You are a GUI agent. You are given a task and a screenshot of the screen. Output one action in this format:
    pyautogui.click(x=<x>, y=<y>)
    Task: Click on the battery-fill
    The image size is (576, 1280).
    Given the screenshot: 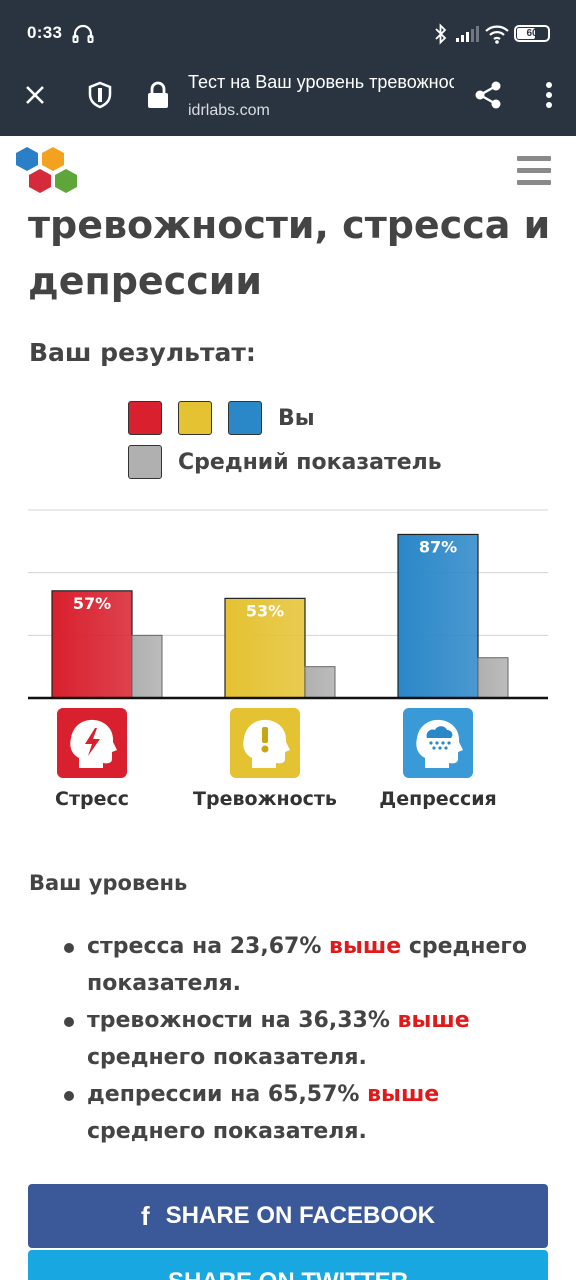 What is the action you would take?
    pyautogui.click(x=526, y=33)
    